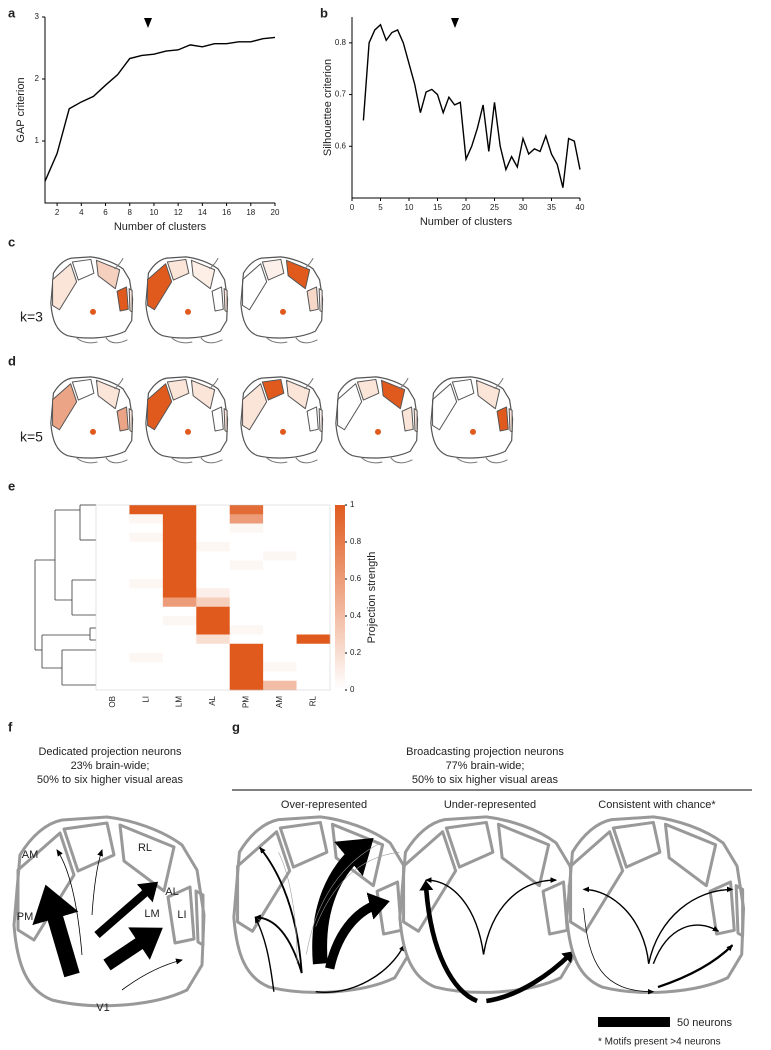 The width and height of the screenshot is (771, 1050). What do you see at coordinates (213, 597) in the screenshot?
I see `heatmap-frame` at bounding box center [213, 597].